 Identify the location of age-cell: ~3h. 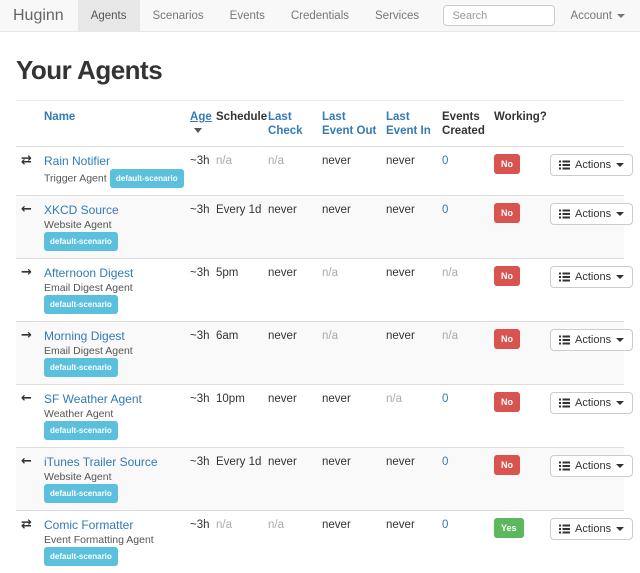
(203, 479).